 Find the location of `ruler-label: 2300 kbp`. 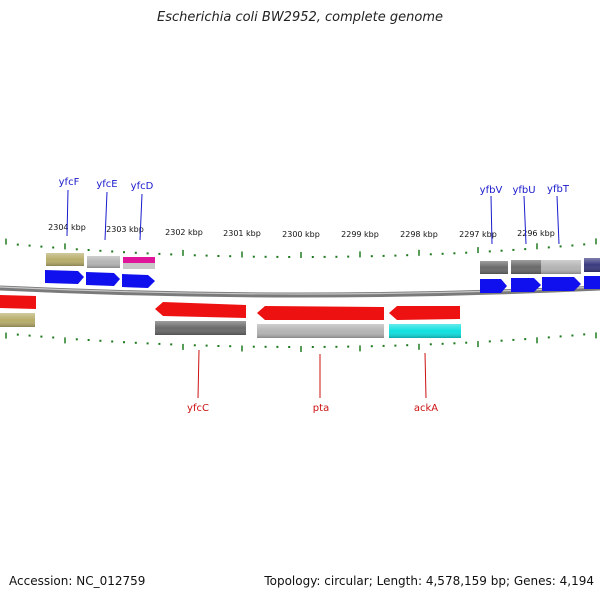

ruler-label: 2300 kbp is located at coordinates (301, 234).